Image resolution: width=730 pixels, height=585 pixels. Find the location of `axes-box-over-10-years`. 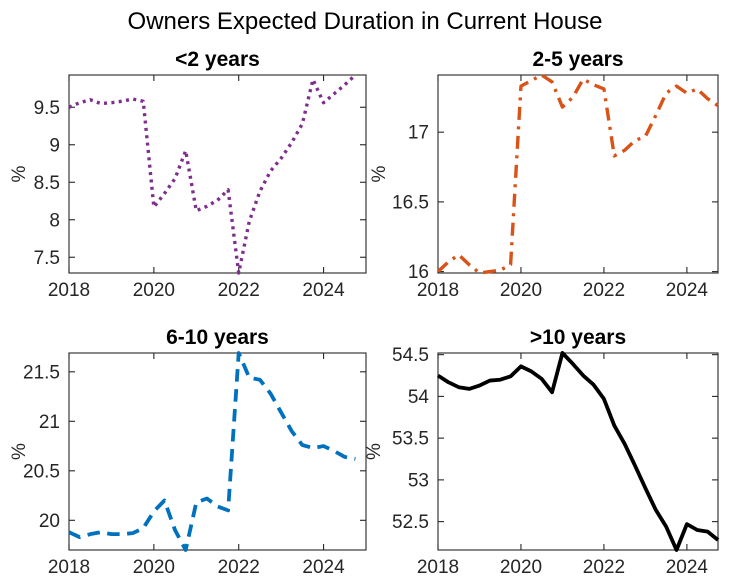

axes-box-over-10-years is located at coordinates (578, 451).